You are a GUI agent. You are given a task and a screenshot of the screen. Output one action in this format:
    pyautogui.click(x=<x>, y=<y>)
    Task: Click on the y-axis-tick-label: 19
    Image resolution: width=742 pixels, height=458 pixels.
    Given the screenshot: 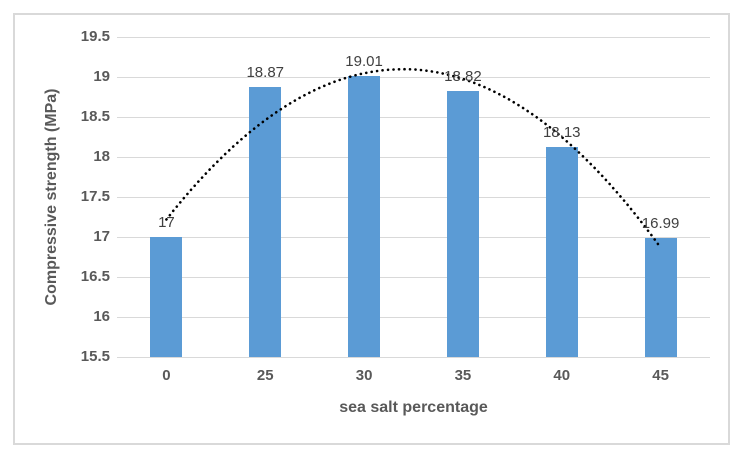 What is the action you would take?
    pyautogui.click(x=101, y=76)
    